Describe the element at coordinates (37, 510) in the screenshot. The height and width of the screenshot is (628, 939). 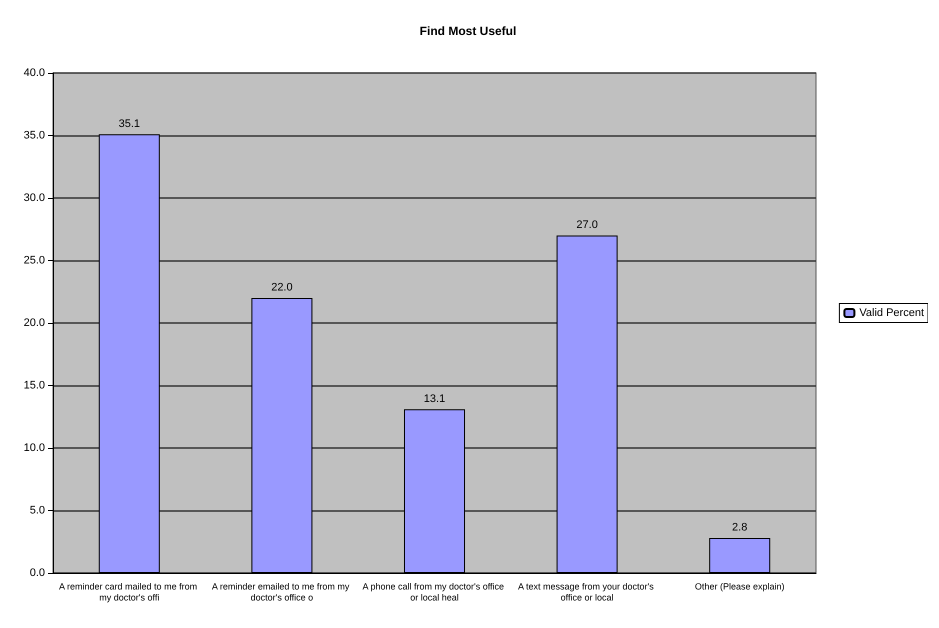
I see `y-tick-label: 5.0` at that location.